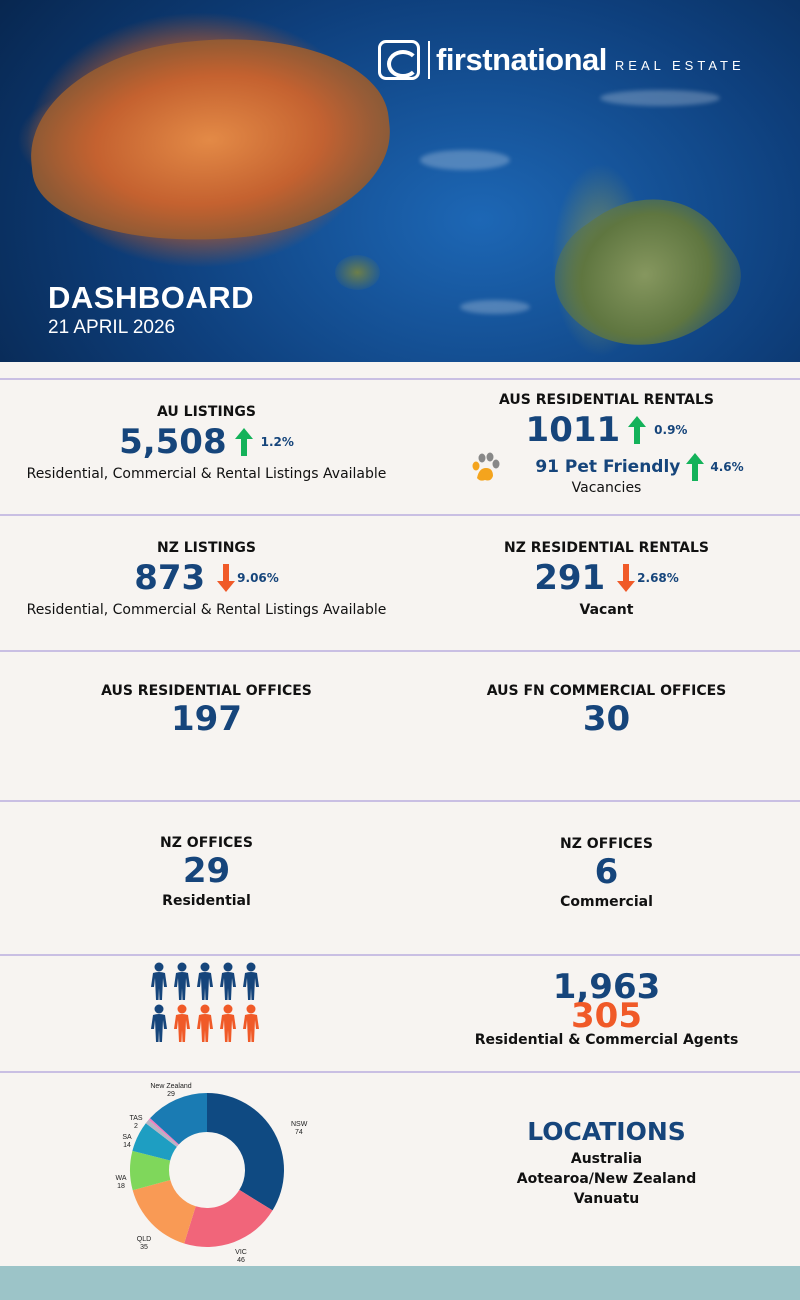  I want to click on donut-slice-other, so click(163, 1132).